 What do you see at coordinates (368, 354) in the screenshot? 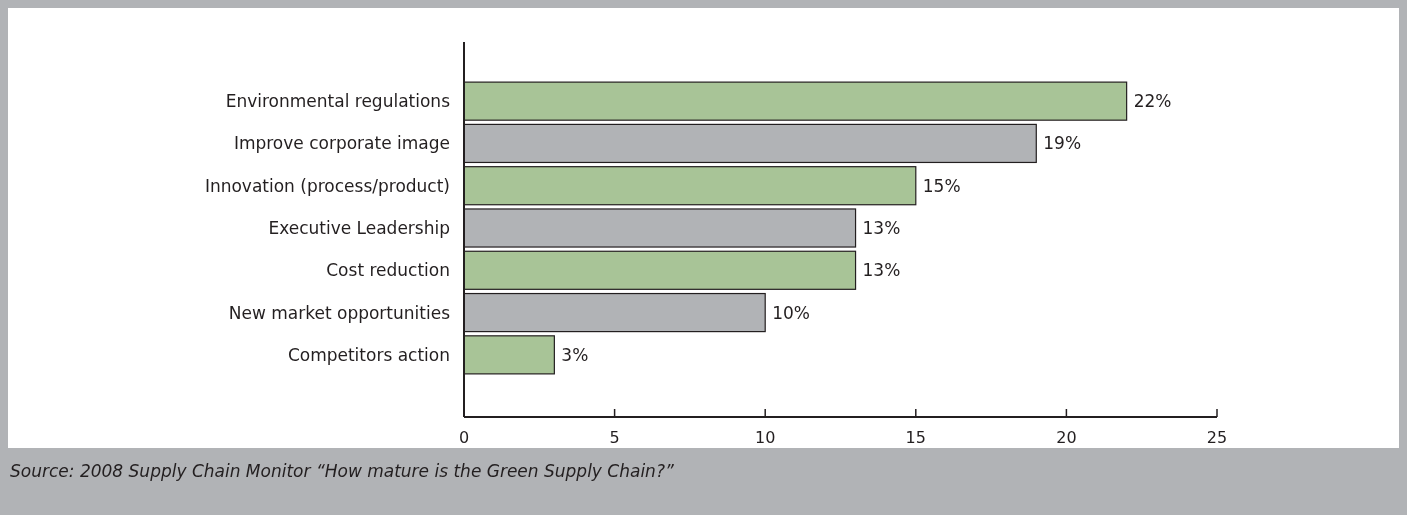
I see `y-tick-label: Competitors action` at bounding box center [368, 354].